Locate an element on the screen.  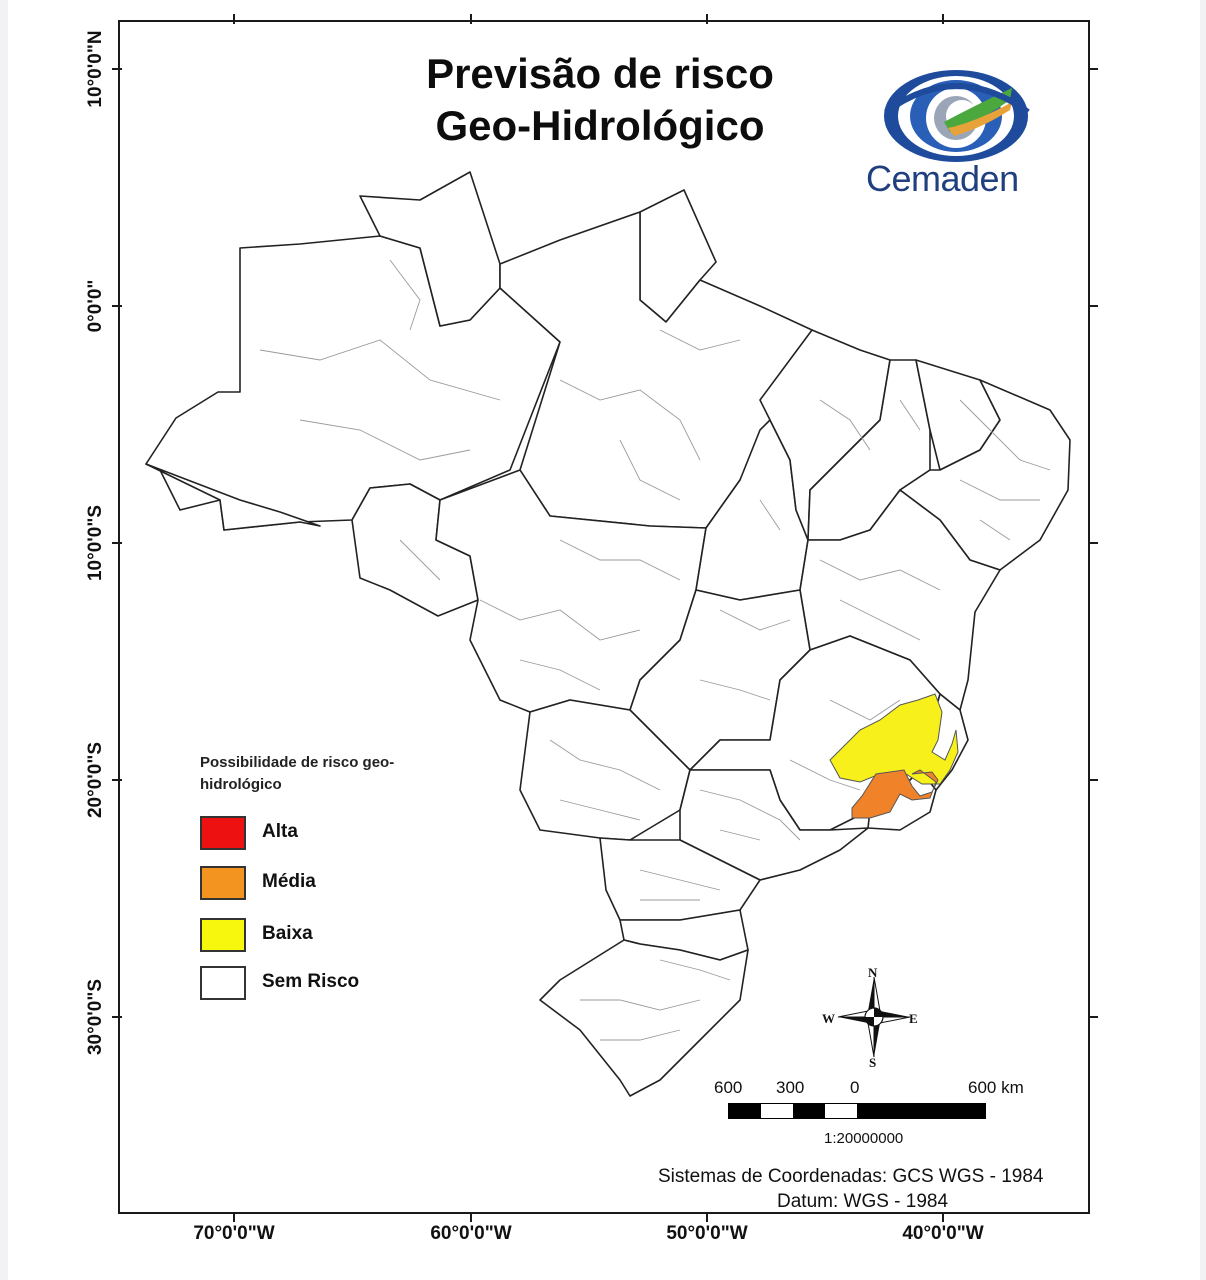
longitude-label: 40°0'0"W is located at coordinates (943, 1233).